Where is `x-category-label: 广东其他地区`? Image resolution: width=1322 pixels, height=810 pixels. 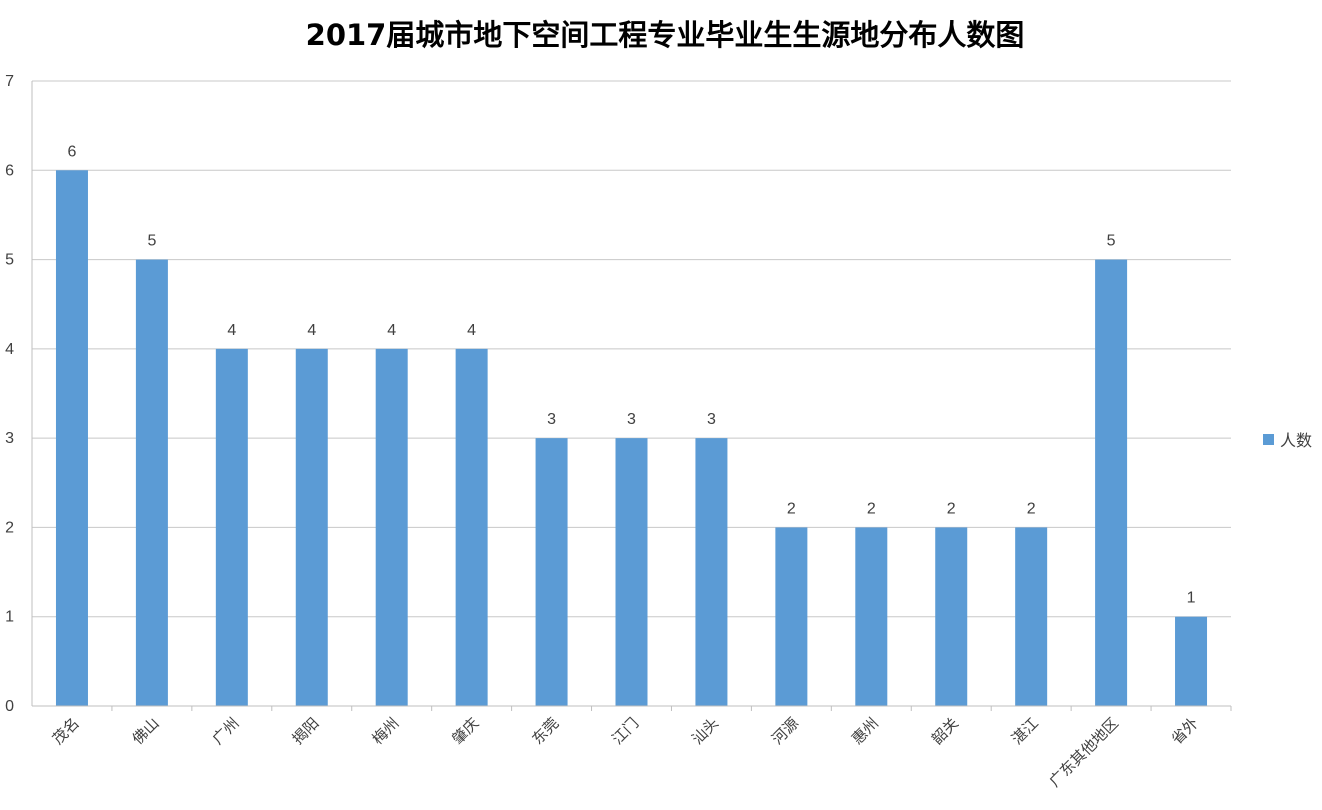 x-category-label: 广东其他地区 is located at coordinates (1084, 752).